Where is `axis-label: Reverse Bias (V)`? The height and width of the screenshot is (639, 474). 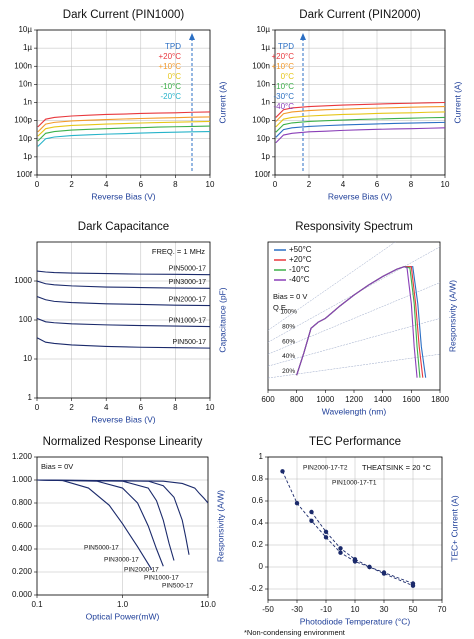 axis-label: Reverse Bias (V) is located at coordinates (123, 196).